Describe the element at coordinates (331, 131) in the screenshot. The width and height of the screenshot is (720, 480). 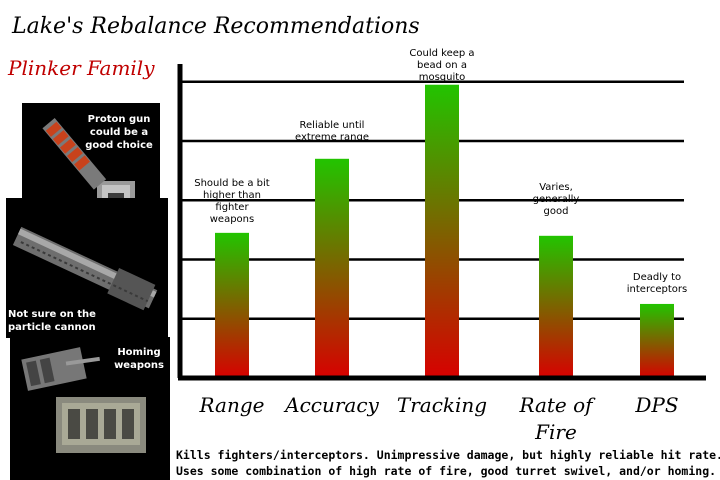
I see `bar-annotation: Reliable until extreme range` at that location.